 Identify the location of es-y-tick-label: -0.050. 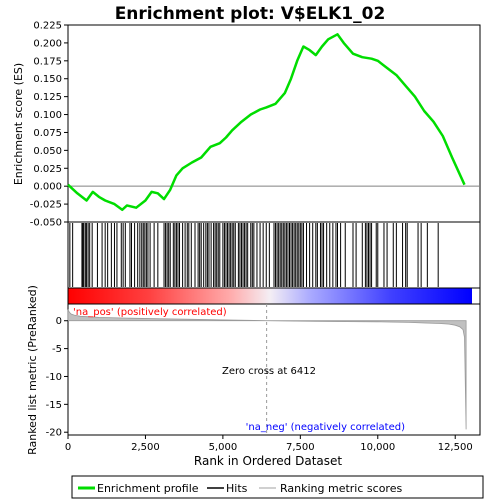
(46, 223).